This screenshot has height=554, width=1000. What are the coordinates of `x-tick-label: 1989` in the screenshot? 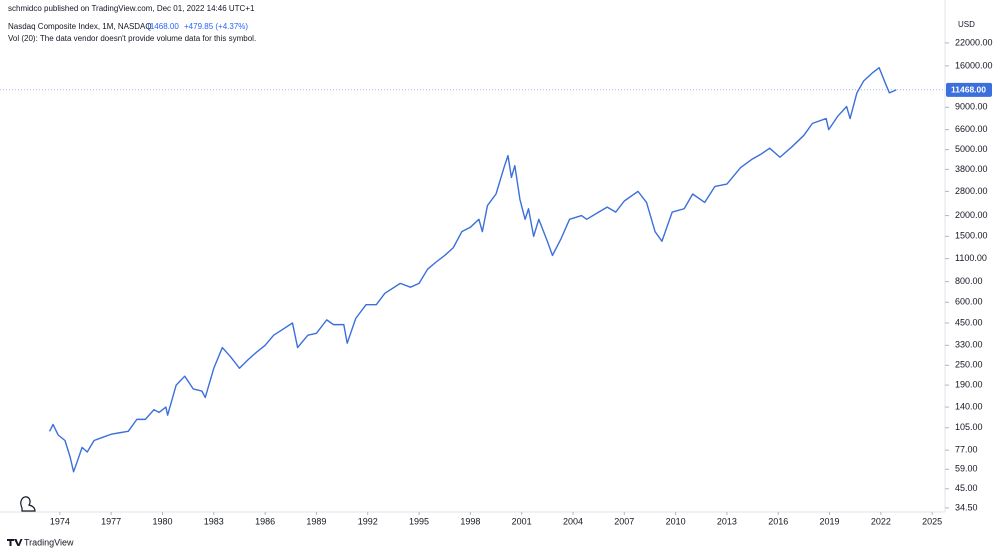 It's located at (316, 521).